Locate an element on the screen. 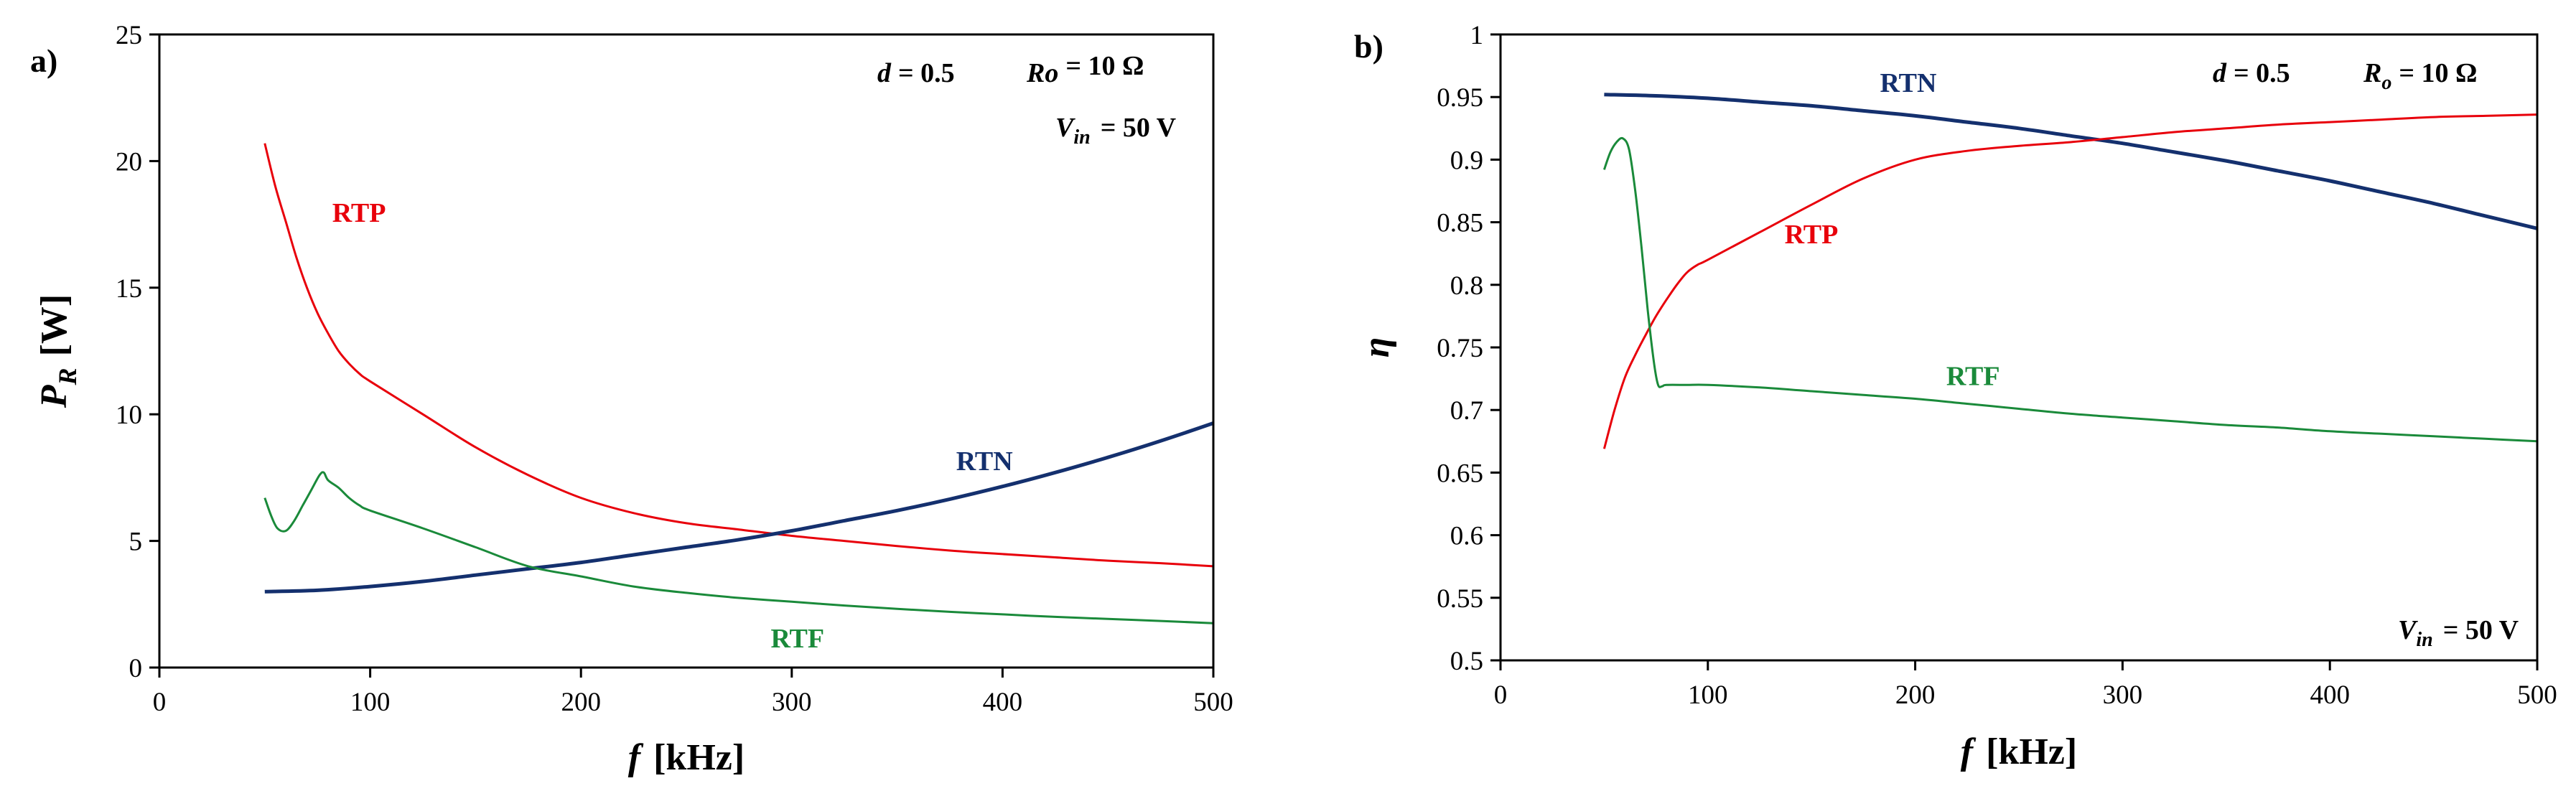  y-axis-title-var: η is located at coordinates (1376, 347).